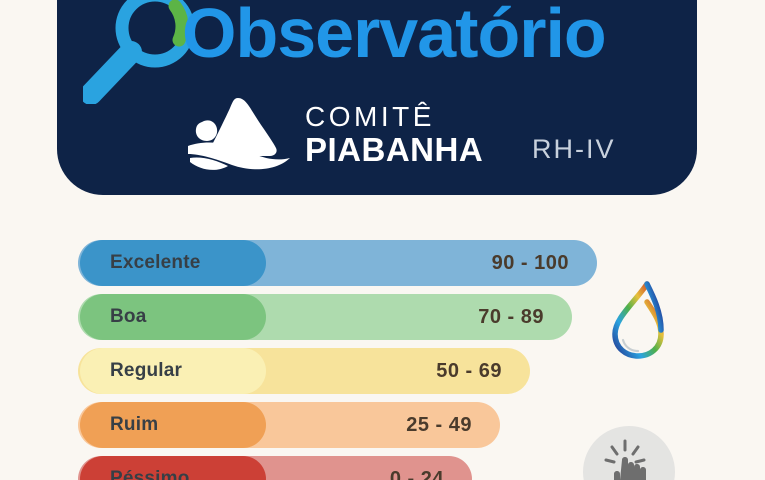 This screenshot has width=765, height=480. What do you see at coordinates (394, 36) in the screenshot?
I see `page-title: Observatório` at bounding box center [394, 36].